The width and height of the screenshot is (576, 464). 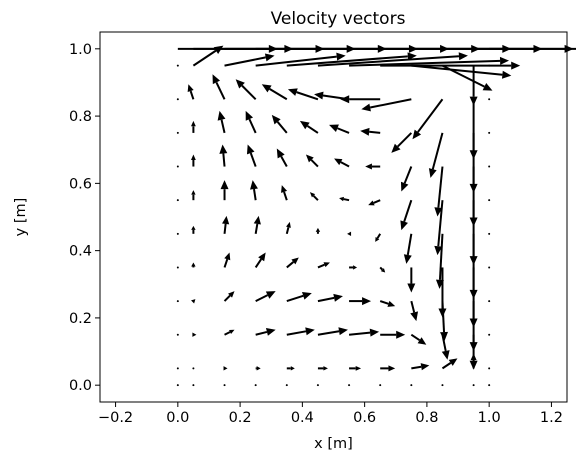 What do you see at coordinates (489, 418) in the screenshot?
I see `x-tick-label: 1.0` at bounding box center [489, 418].